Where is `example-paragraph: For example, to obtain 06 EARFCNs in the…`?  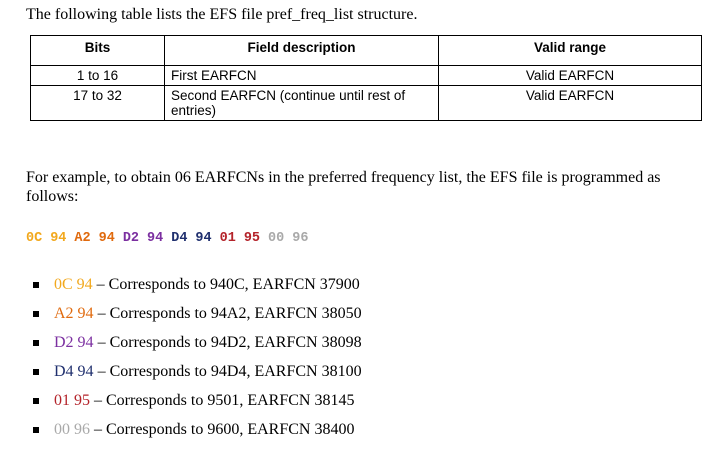 example-paragraph: For example, to obtain 06 EARFCNs in the… is located at coordinates (343, 187).